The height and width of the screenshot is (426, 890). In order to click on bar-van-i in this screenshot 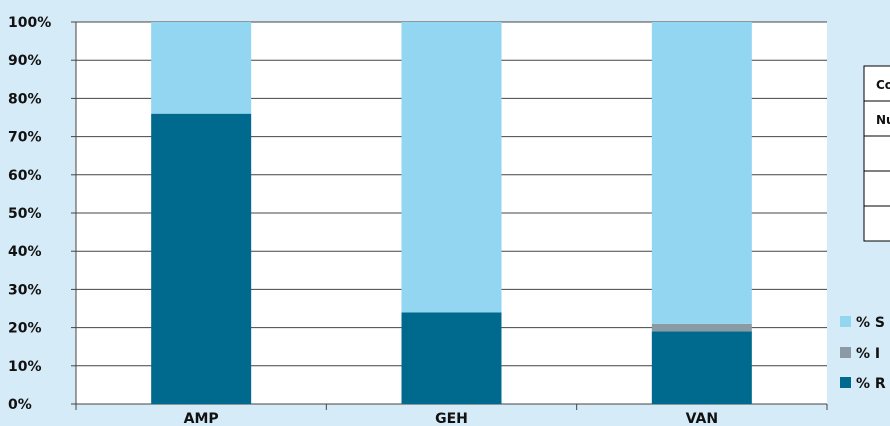, I will do `click(701, 327)`.